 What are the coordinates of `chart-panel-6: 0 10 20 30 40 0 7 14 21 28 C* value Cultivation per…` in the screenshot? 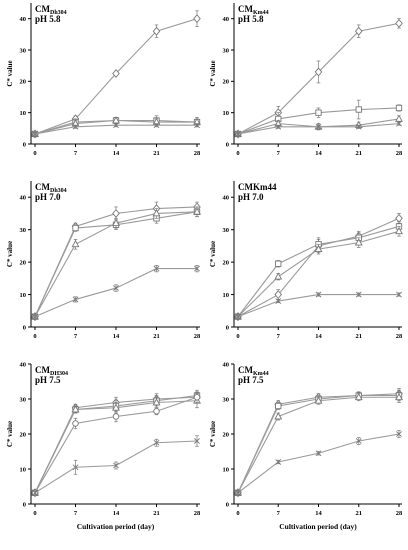 It's located at (306, 446).